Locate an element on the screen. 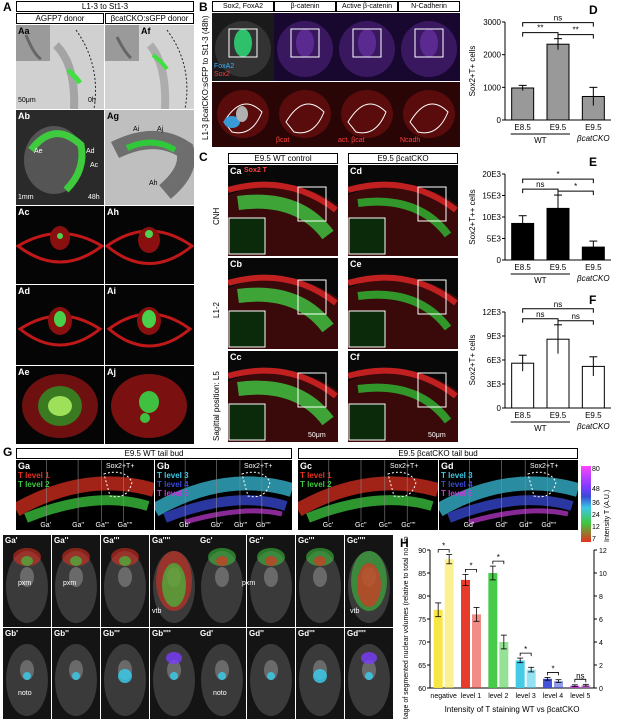 This screenshot has width=617, height=719. micrograph-ad: Ad is located at coordinates (60, 325).